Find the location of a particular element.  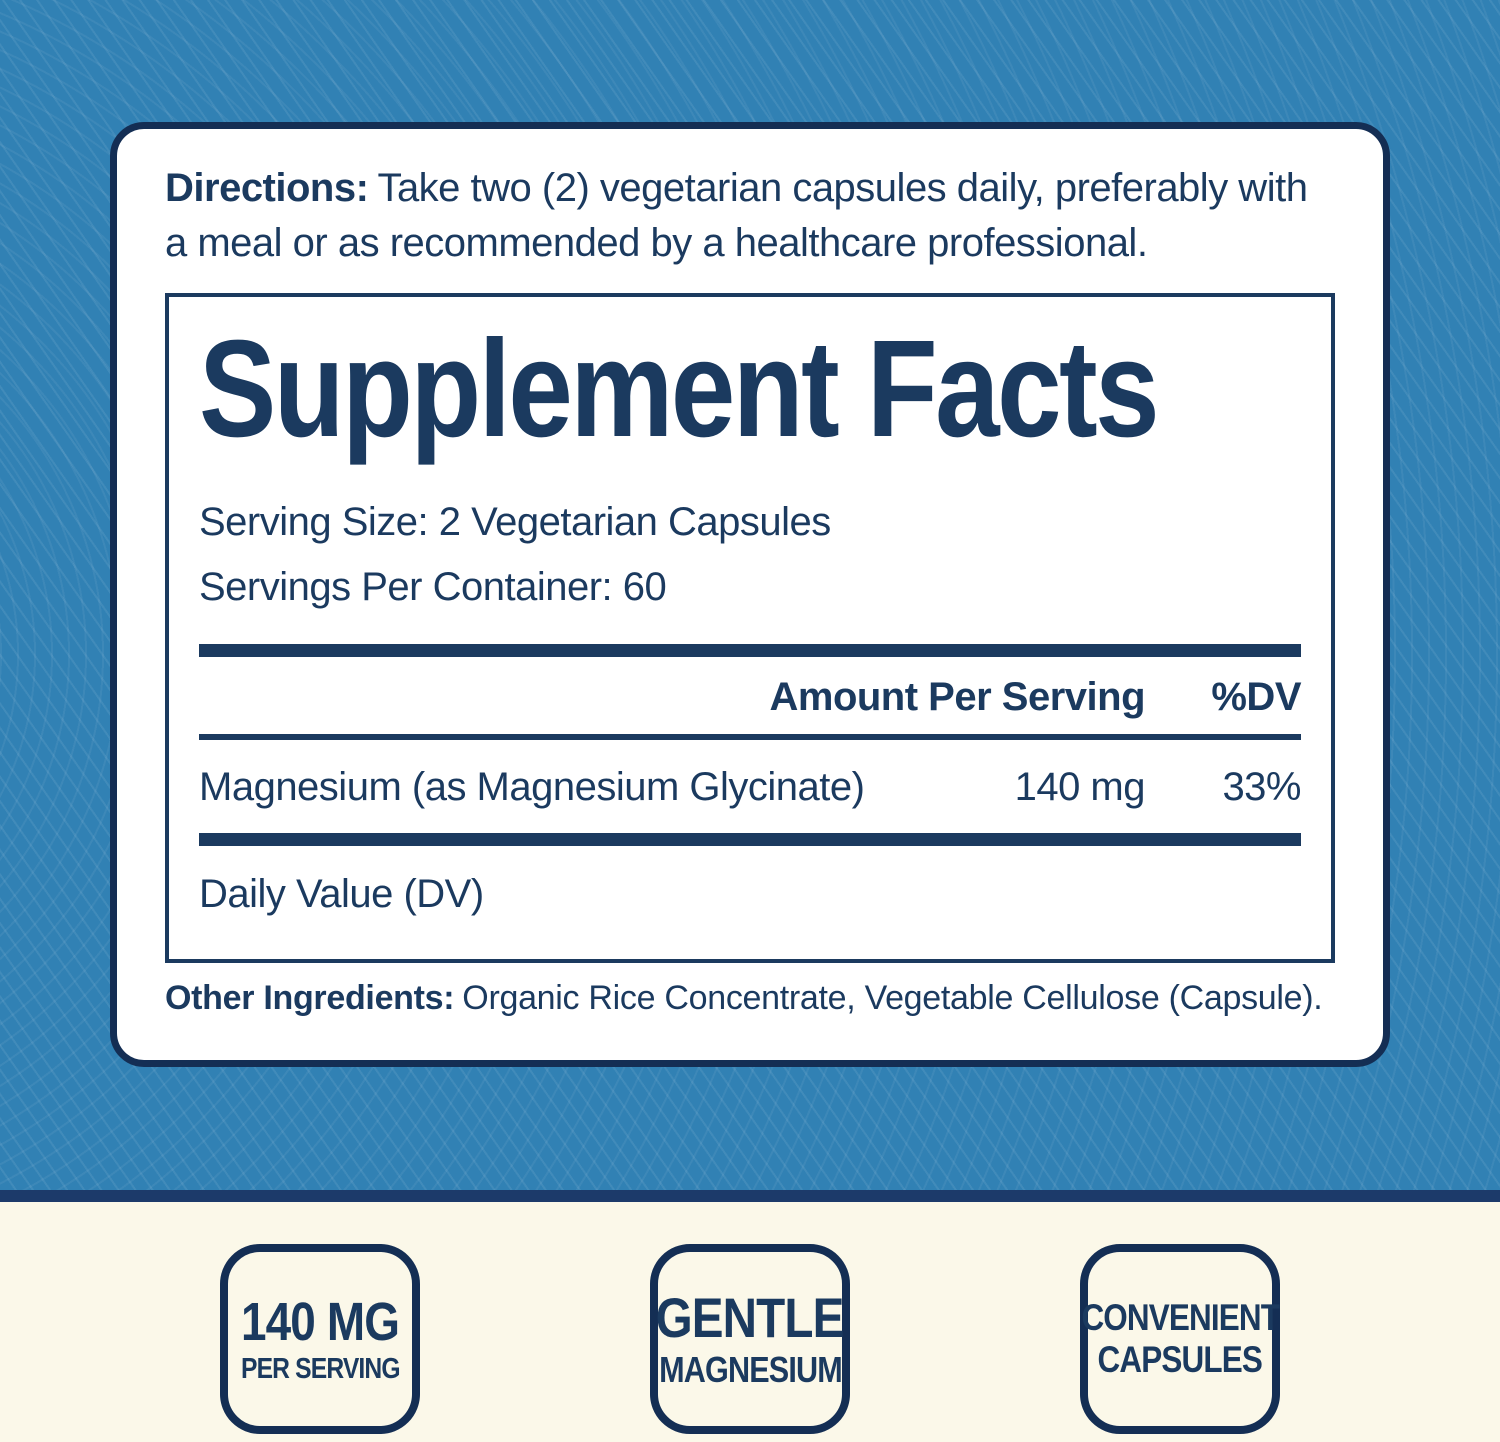

table-header-row: Amount Per Serving %DV is located at coordinates (750, 695).